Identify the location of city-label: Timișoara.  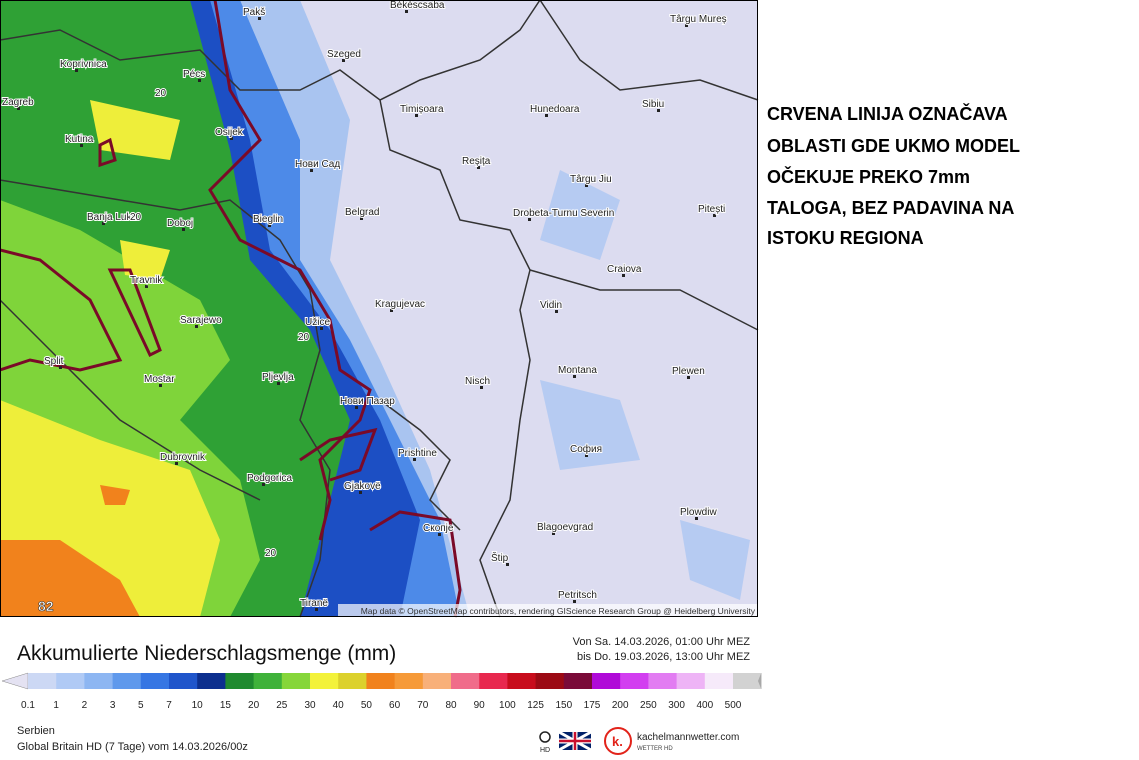
(422, 109).